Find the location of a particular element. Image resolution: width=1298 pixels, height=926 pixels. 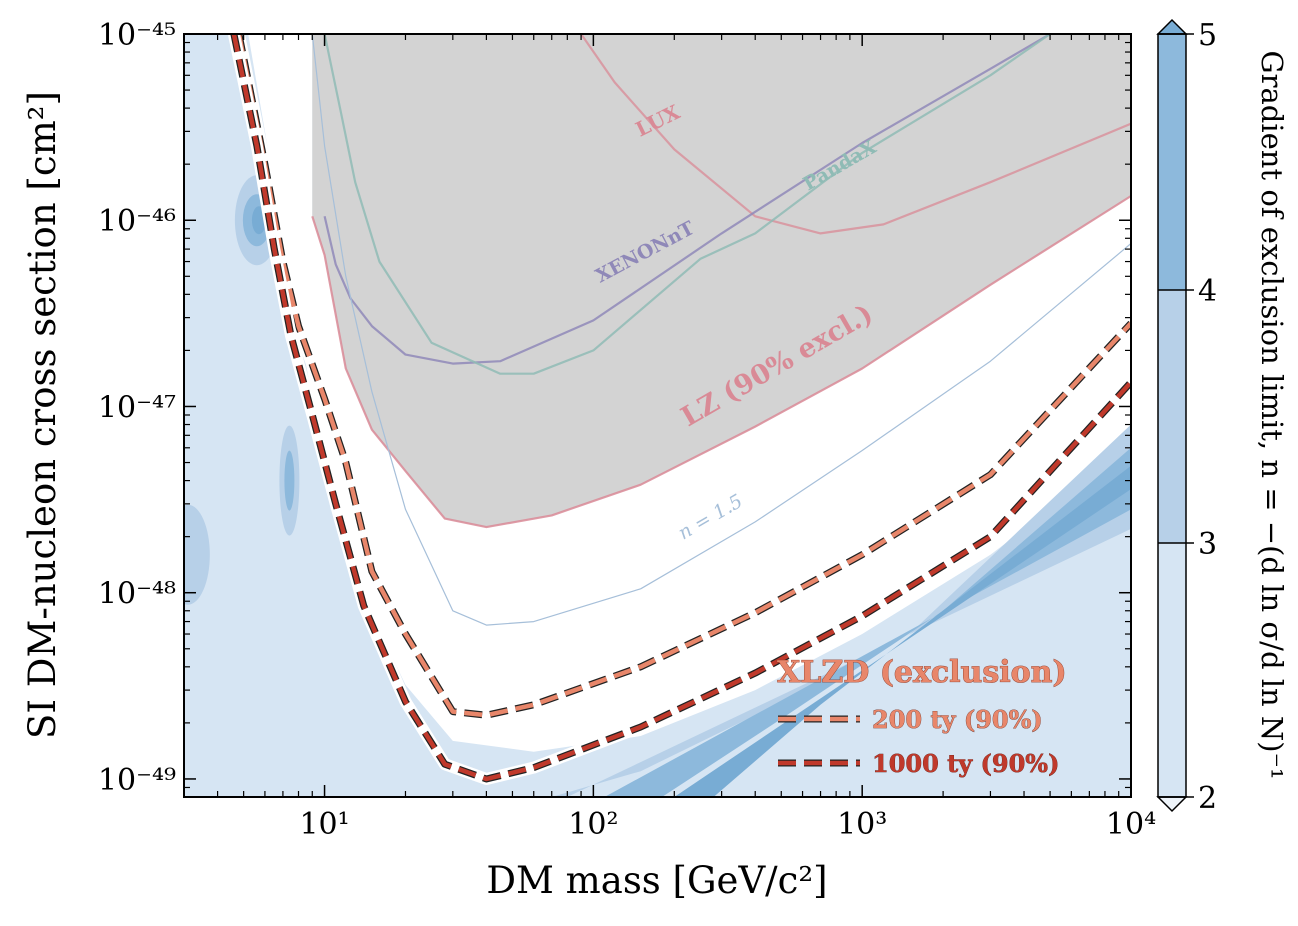

legend-item: 200 ty (90%) is located at coordinates (910, 719).